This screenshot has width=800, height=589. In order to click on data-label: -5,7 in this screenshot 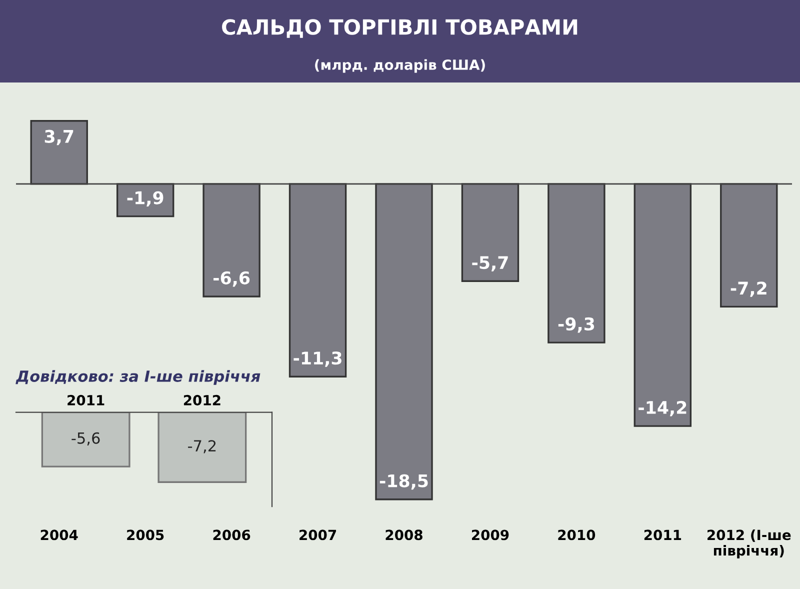, I will do `click(490, 264)`.